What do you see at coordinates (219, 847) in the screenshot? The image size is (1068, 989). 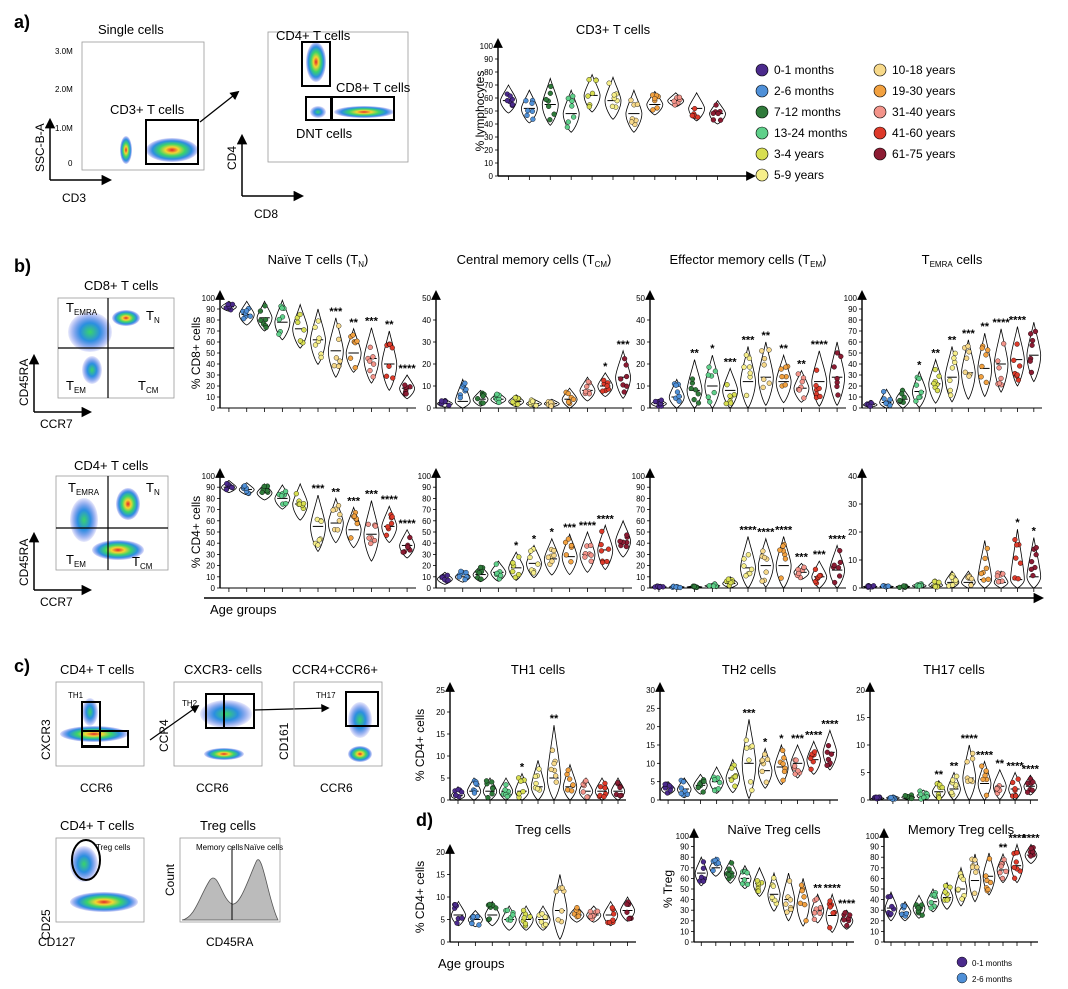 I see `memory-cells-label: Memory cells` at bounding box center [219, 847].